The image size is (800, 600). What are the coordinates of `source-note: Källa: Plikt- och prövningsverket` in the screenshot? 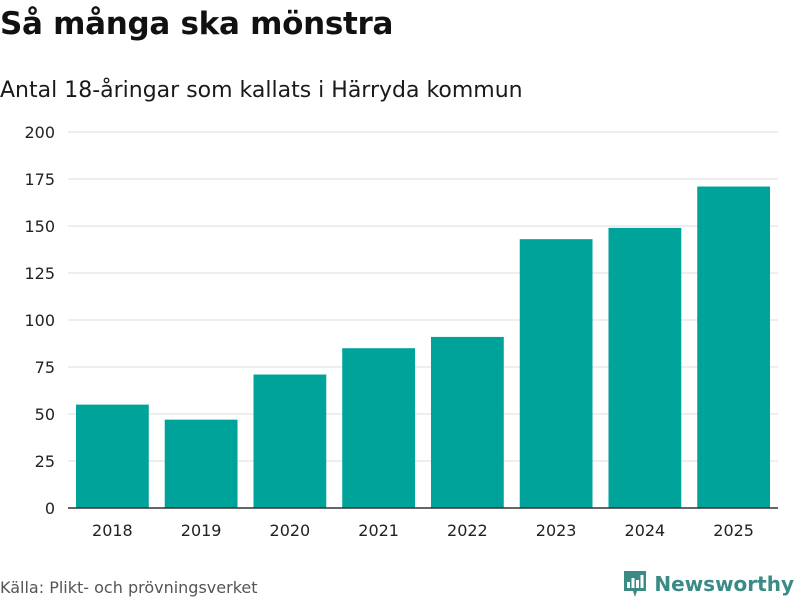 It's located at (129, 587).